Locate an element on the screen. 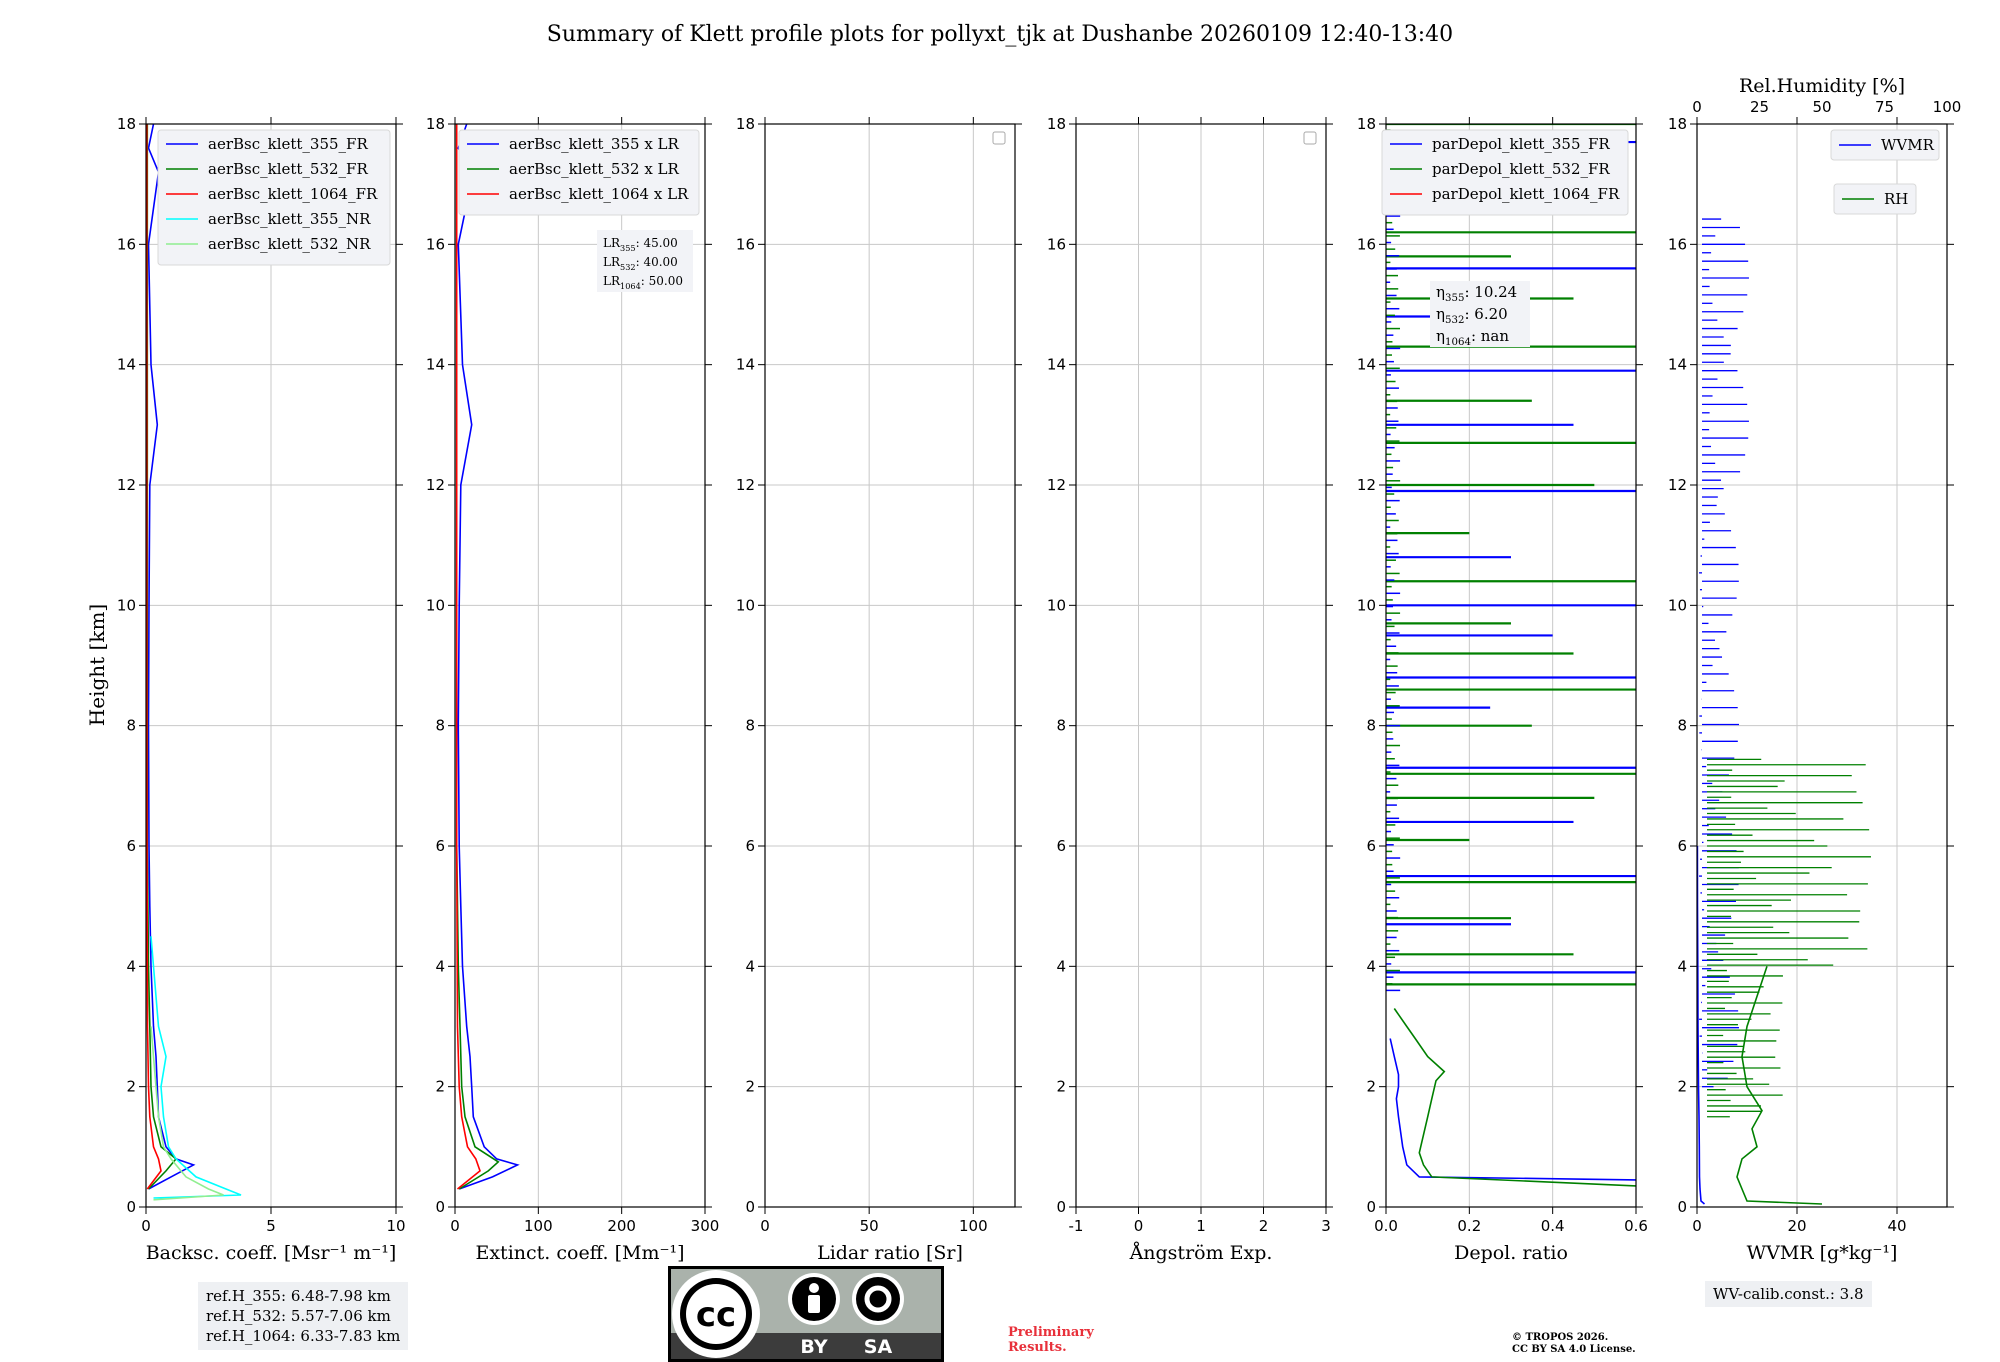 The width and height of the screenshot is (2000, 1362). series-aerBsc_klett_532 x LR is located at coordinates (477, 657).